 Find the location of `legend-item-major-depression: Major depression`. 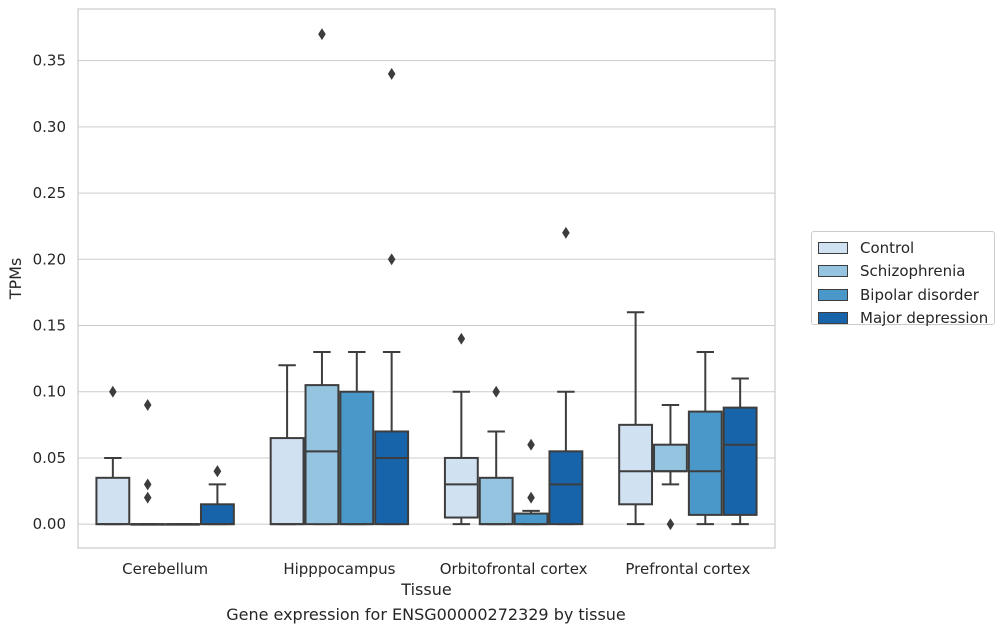

legend-item-major-depression: Major depression is located at coordinates (906, 319).